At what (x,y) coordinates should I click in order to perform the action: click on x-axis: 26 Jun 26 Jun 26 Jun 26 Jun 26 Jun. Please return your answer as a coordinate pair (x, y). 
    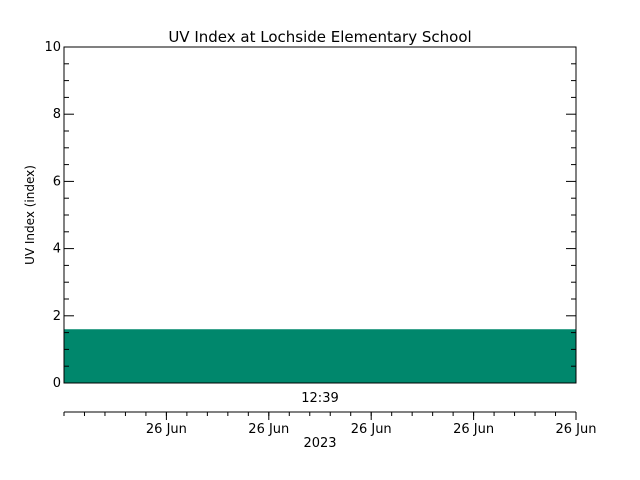
    Looking at the image, I should click on (330, 424).